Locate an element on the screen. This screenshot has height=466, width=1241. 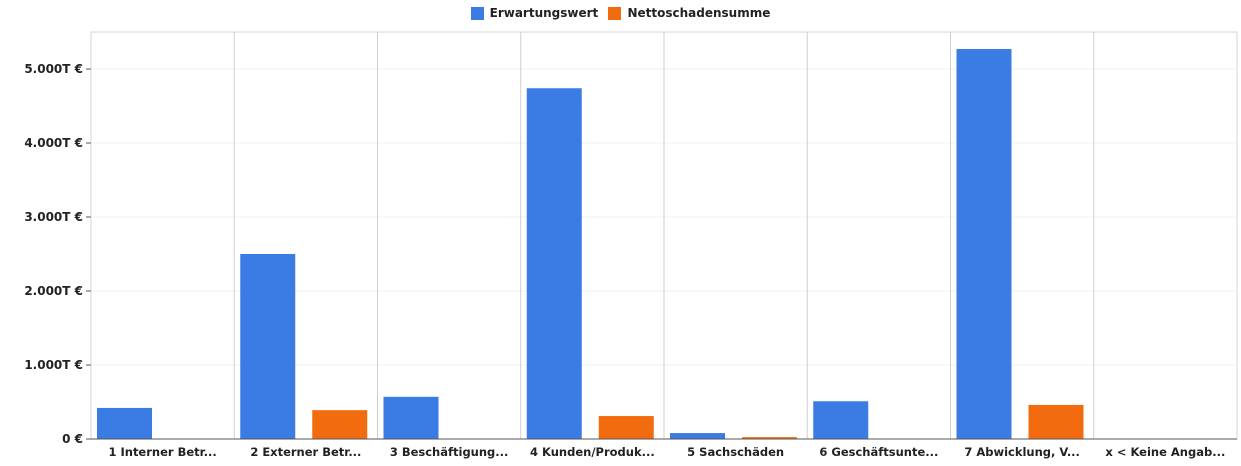
y-tick-label: 1.000T € is located at coordinates (53, 365).